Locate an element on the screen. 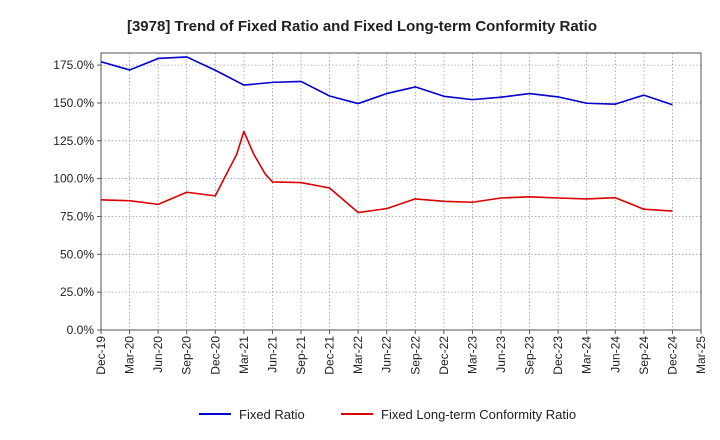 The height and width of the screenshot is (440, 720). x-tick-label: Jun-24 is located at coordinates (615, 354).